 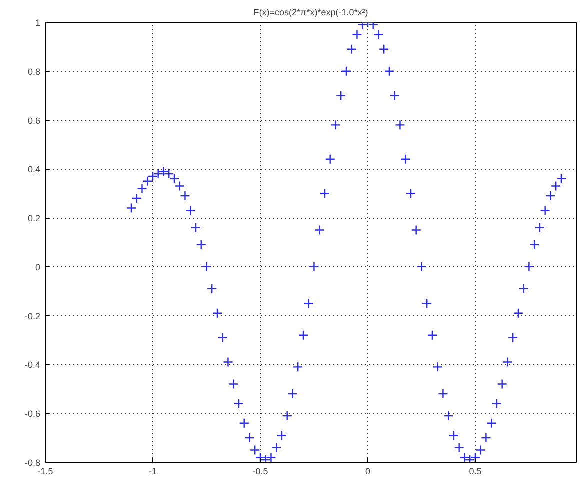 I want to click on y-tick-label: 0.4, so click(x=34, y=169).